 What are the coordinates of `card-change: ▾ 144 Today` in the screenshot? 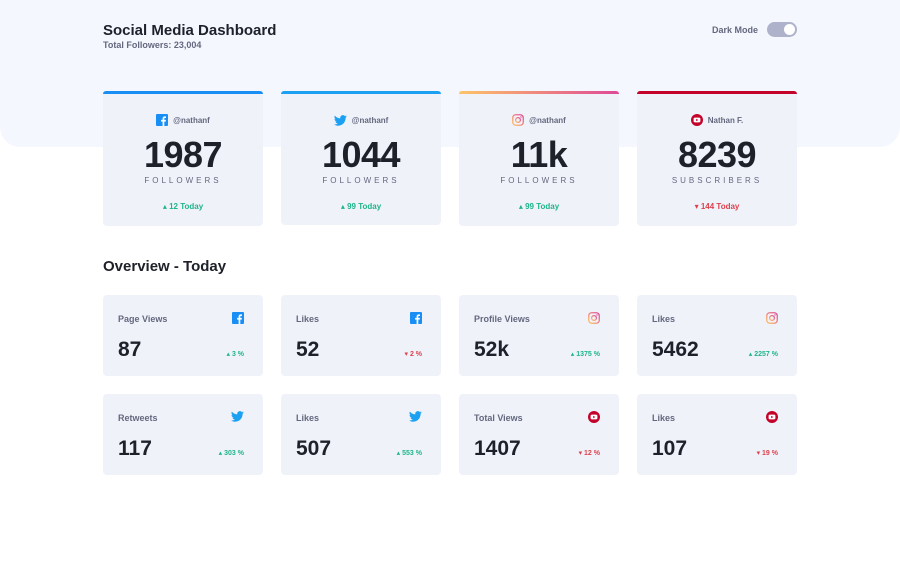 It's located at (717, 206).